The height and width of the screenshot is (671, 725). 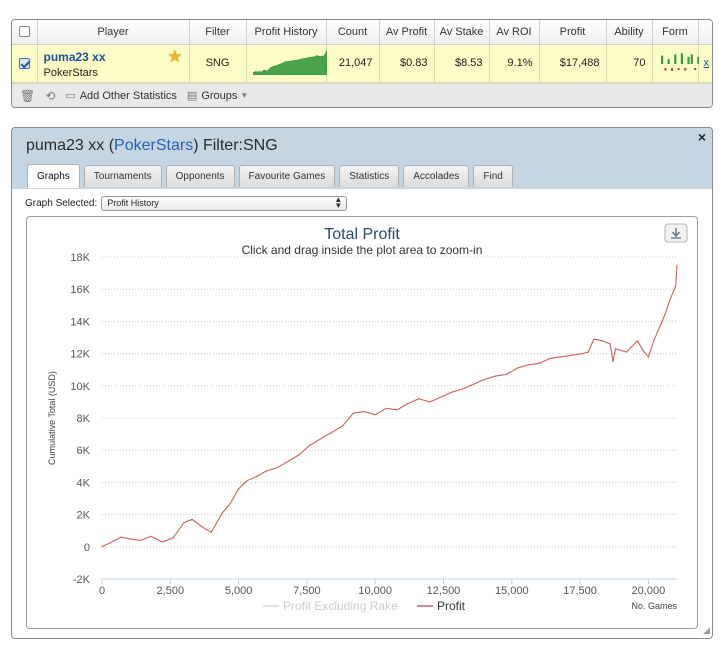 What do you see at coordinates (706, 63) in the screenshot?
I see `remove-row-link: x` at bounding box center [706, 63].